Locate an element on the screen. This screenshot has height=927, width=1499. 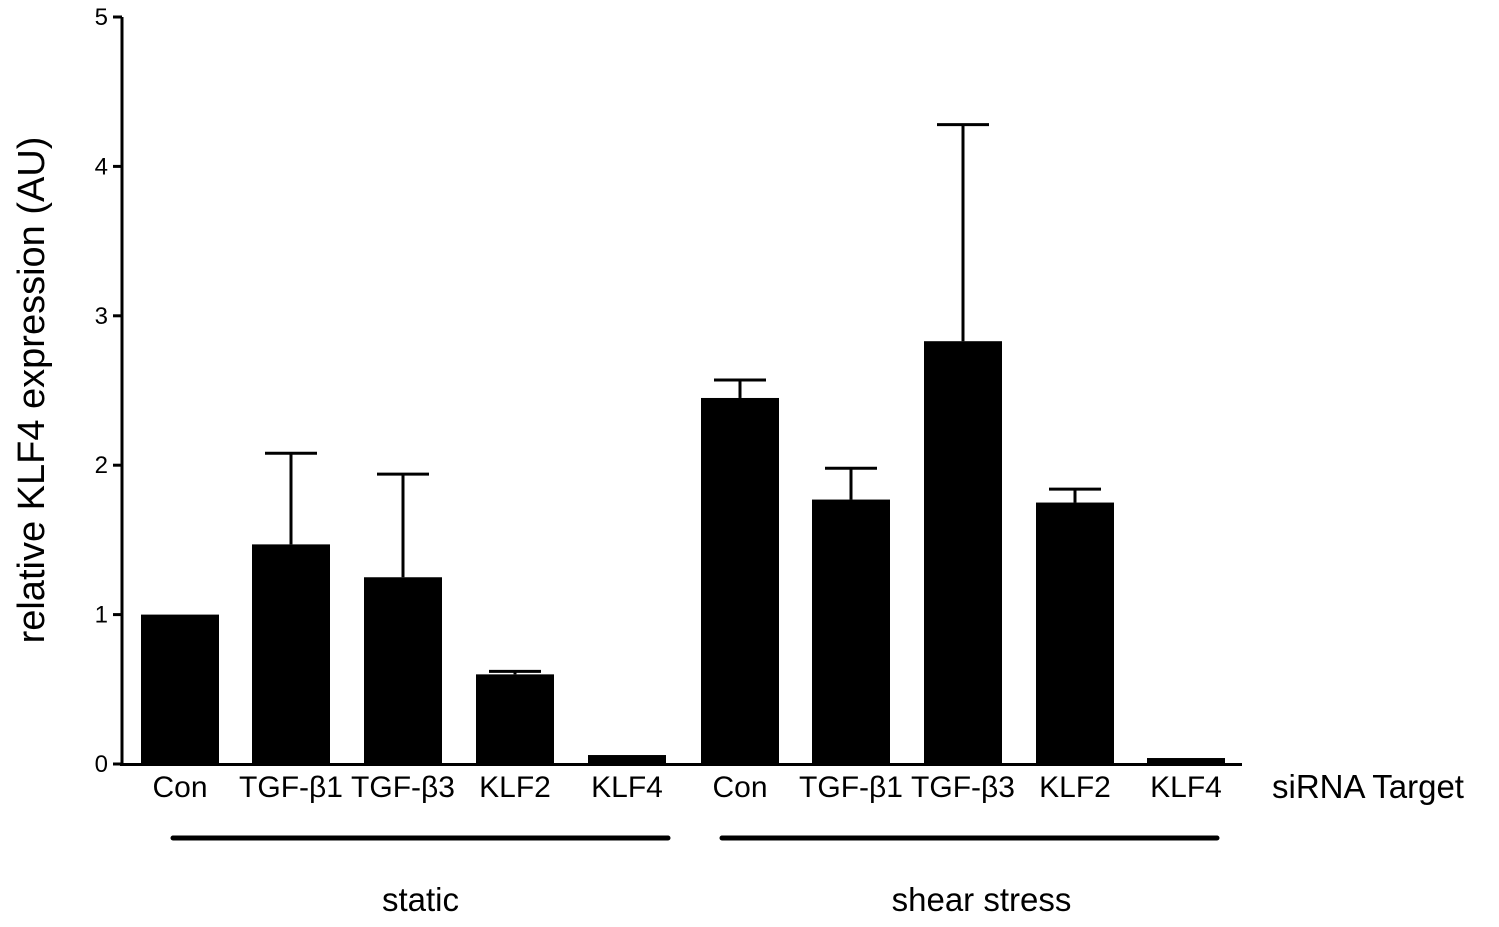
bar-shear-stress-klf2 is located at coordinates (1075, 633).